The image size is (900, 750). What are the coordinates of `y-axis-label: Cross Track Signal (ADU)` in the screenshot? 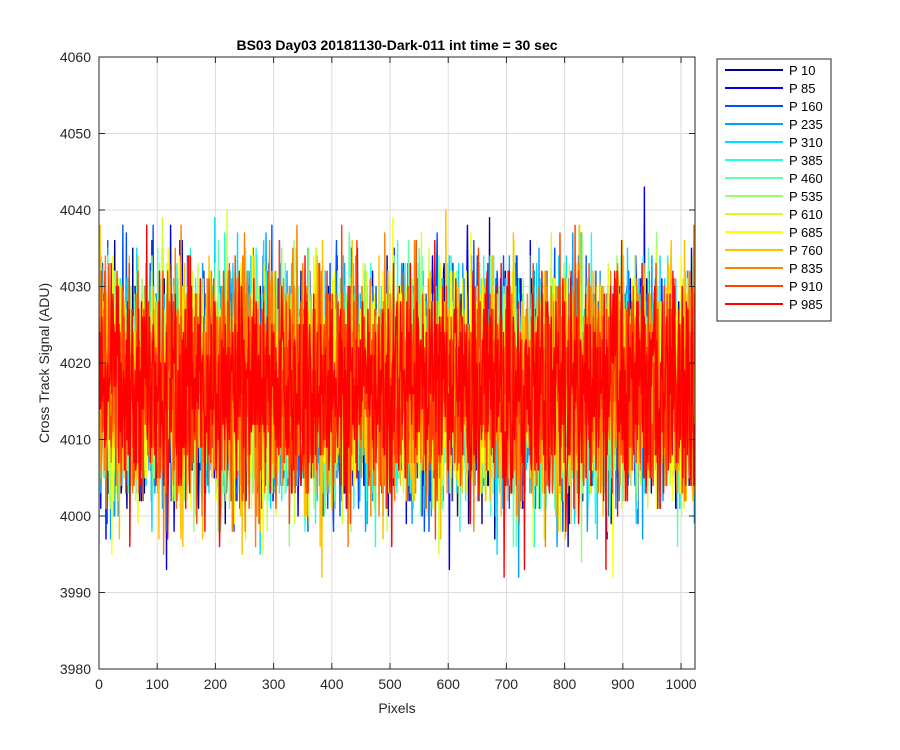 It's located at (44, 363).